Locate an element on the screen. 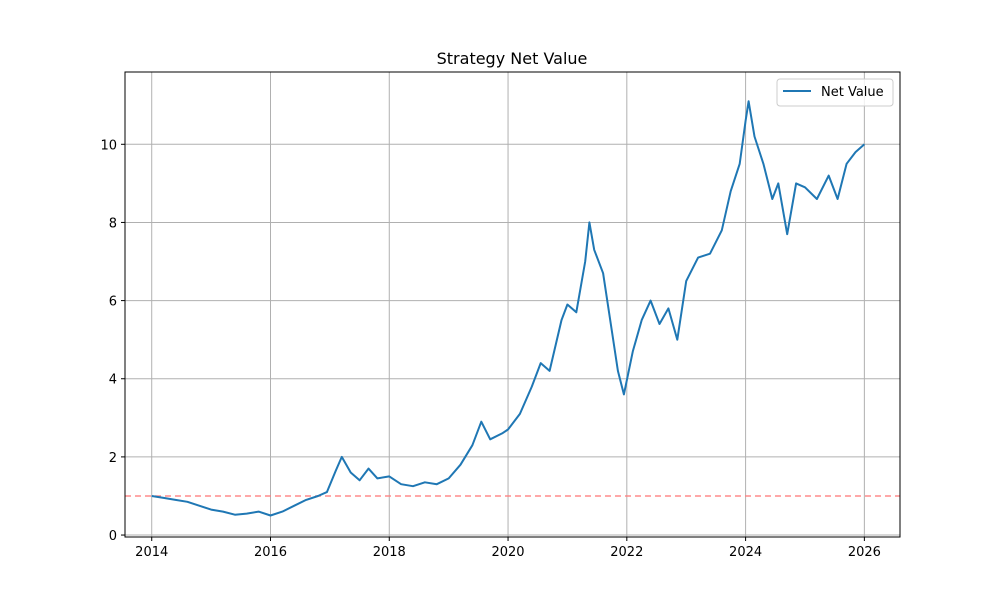  y-tick-label: 4 is located at coordinates (113, 380).